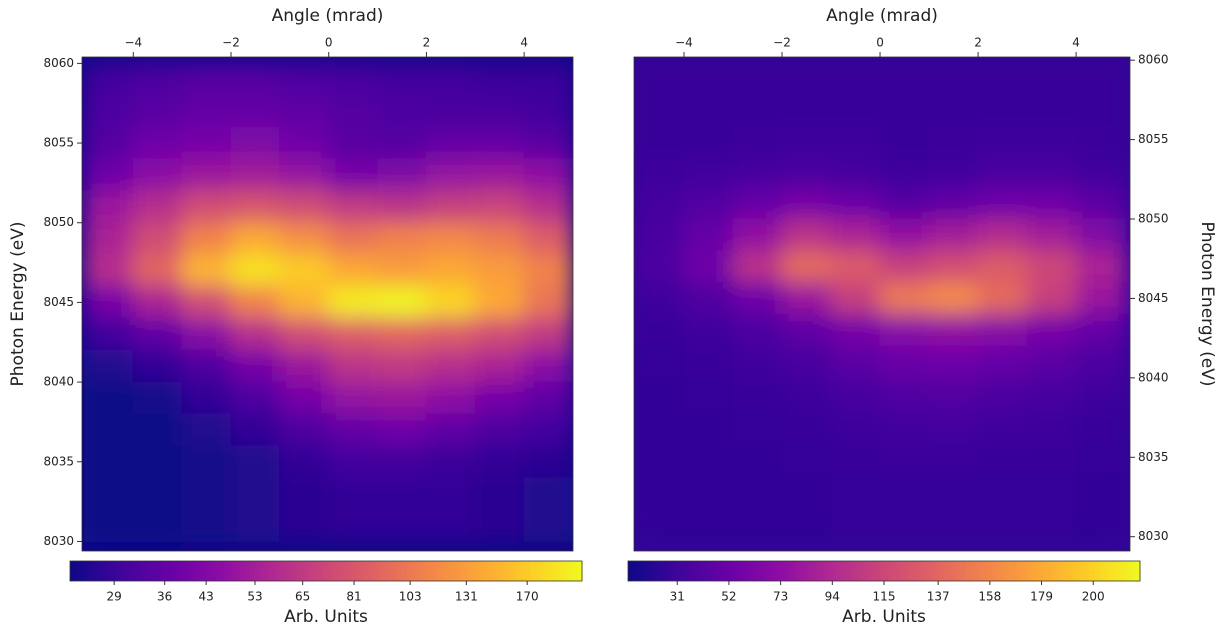  I want to click on y-tick-label: 8060, so click(58, 63).